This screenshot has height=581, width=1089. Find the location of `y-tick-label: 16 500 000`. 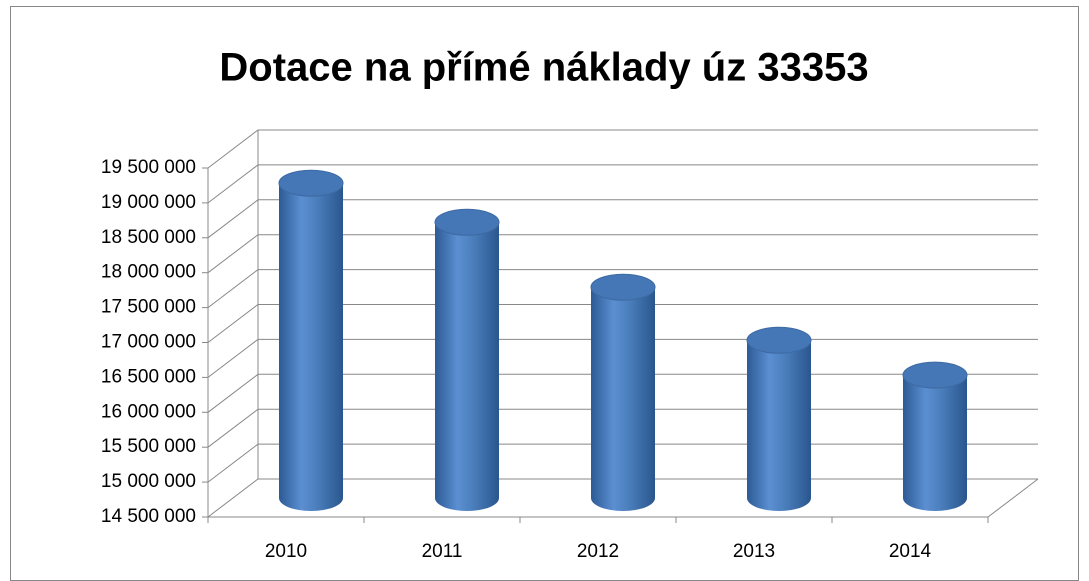

y-tick-label: 16 500 000 is located at coordinates (148, 376).